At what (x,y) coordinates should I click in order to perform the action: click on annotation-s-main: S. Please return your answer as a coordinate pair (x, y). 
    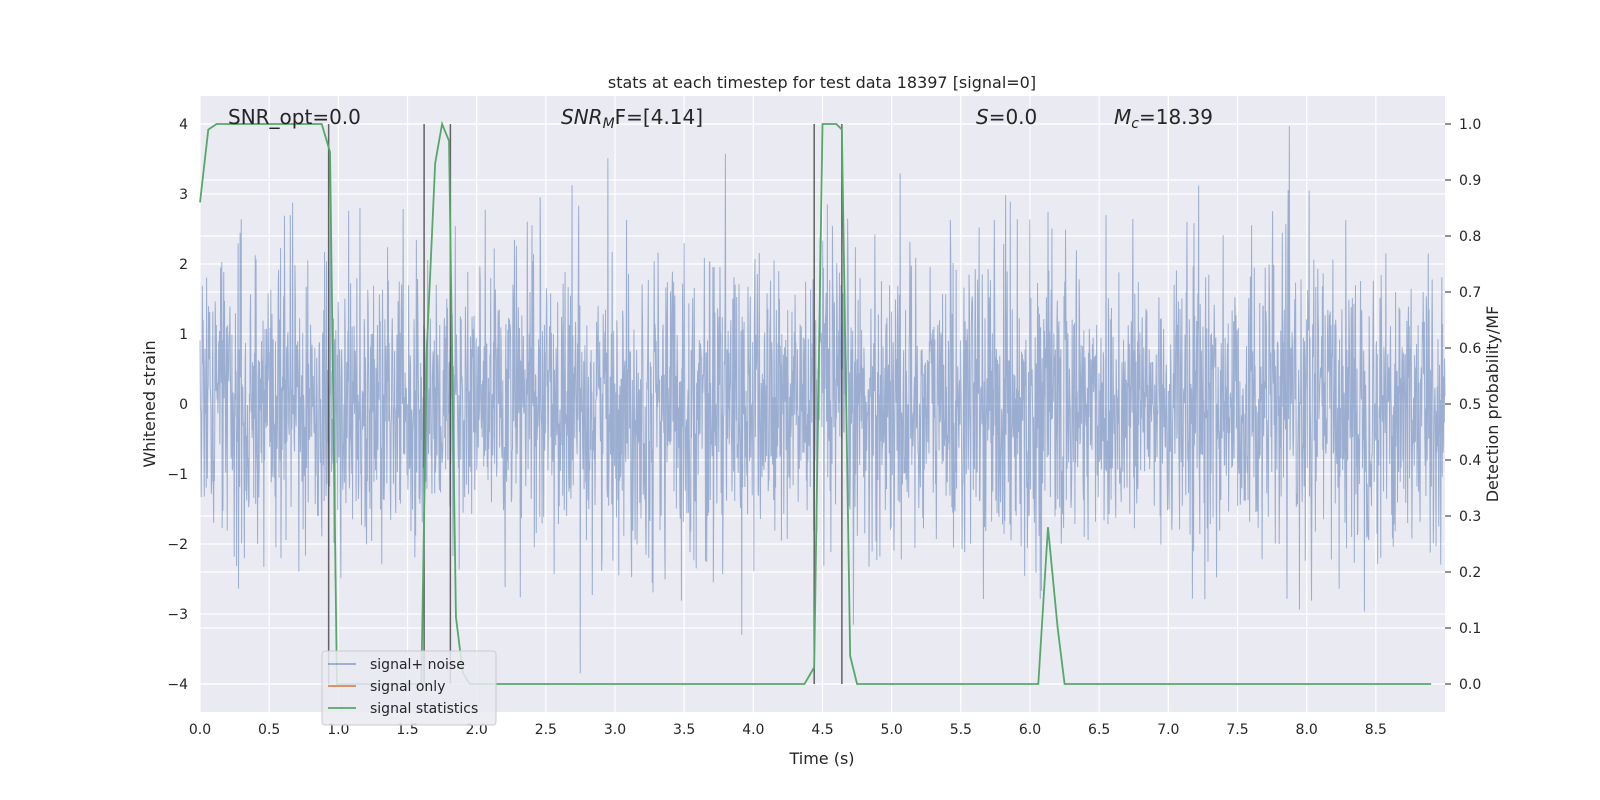
    Looking at the image, I should click on (982, 117).